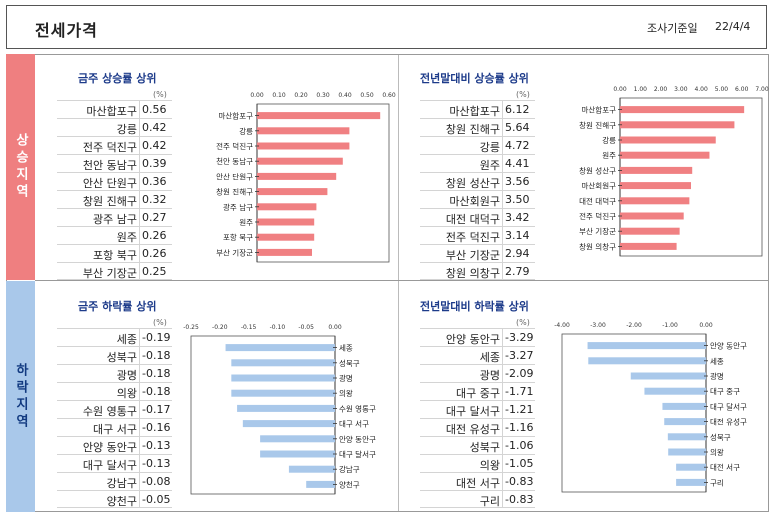 The height and width of the screenshot is (515, 773). What do you see at coordinates (346, 393) in the screenshot?
I see `category-label: 의왕` at bounding box center [346, 393].